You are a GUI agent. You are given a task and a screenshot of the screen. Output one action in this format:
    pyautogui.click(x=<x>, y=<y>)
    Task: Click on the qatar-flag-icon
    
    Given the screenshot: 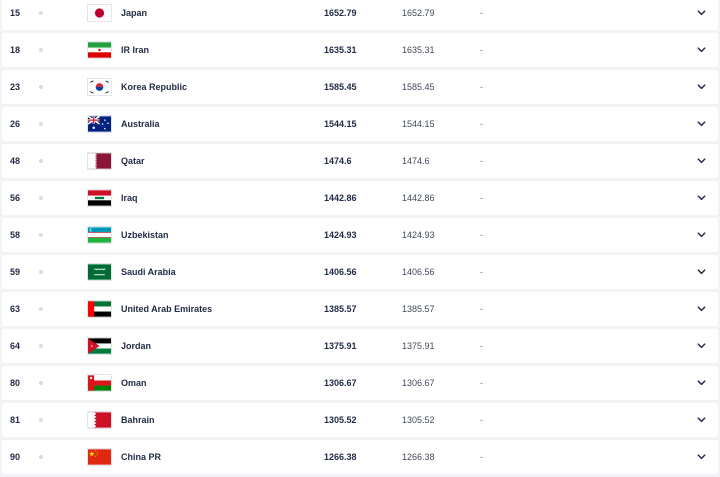 What is the action you would take?
    pyautogui.click(x=99, y=161)
    